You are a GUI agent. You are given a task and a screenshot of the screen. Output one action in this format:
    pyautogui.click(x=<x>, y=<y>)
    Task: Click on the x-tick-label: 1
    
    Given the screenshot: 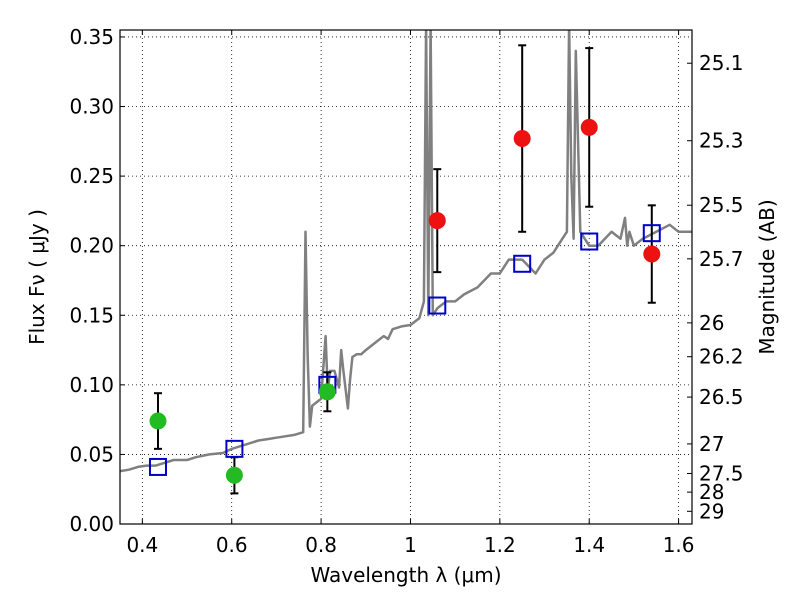 What is the action you would take?
    pyautogui.click(x=410, y=545)
    